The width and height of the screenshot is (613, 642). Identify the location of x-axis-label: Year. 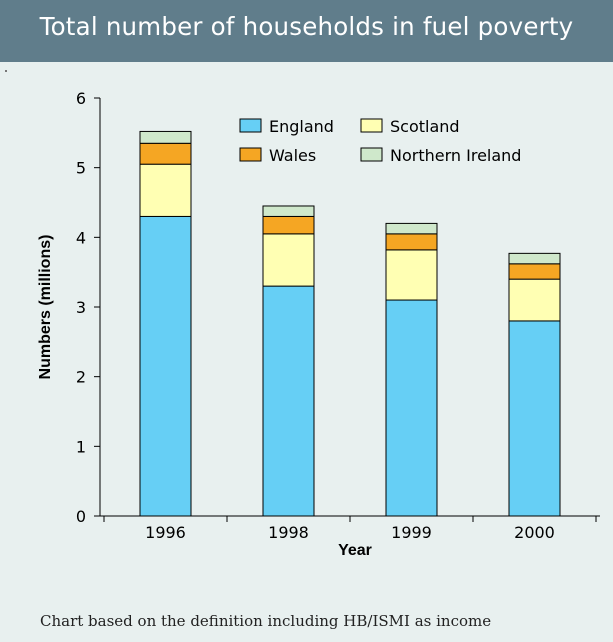
(355, 550).